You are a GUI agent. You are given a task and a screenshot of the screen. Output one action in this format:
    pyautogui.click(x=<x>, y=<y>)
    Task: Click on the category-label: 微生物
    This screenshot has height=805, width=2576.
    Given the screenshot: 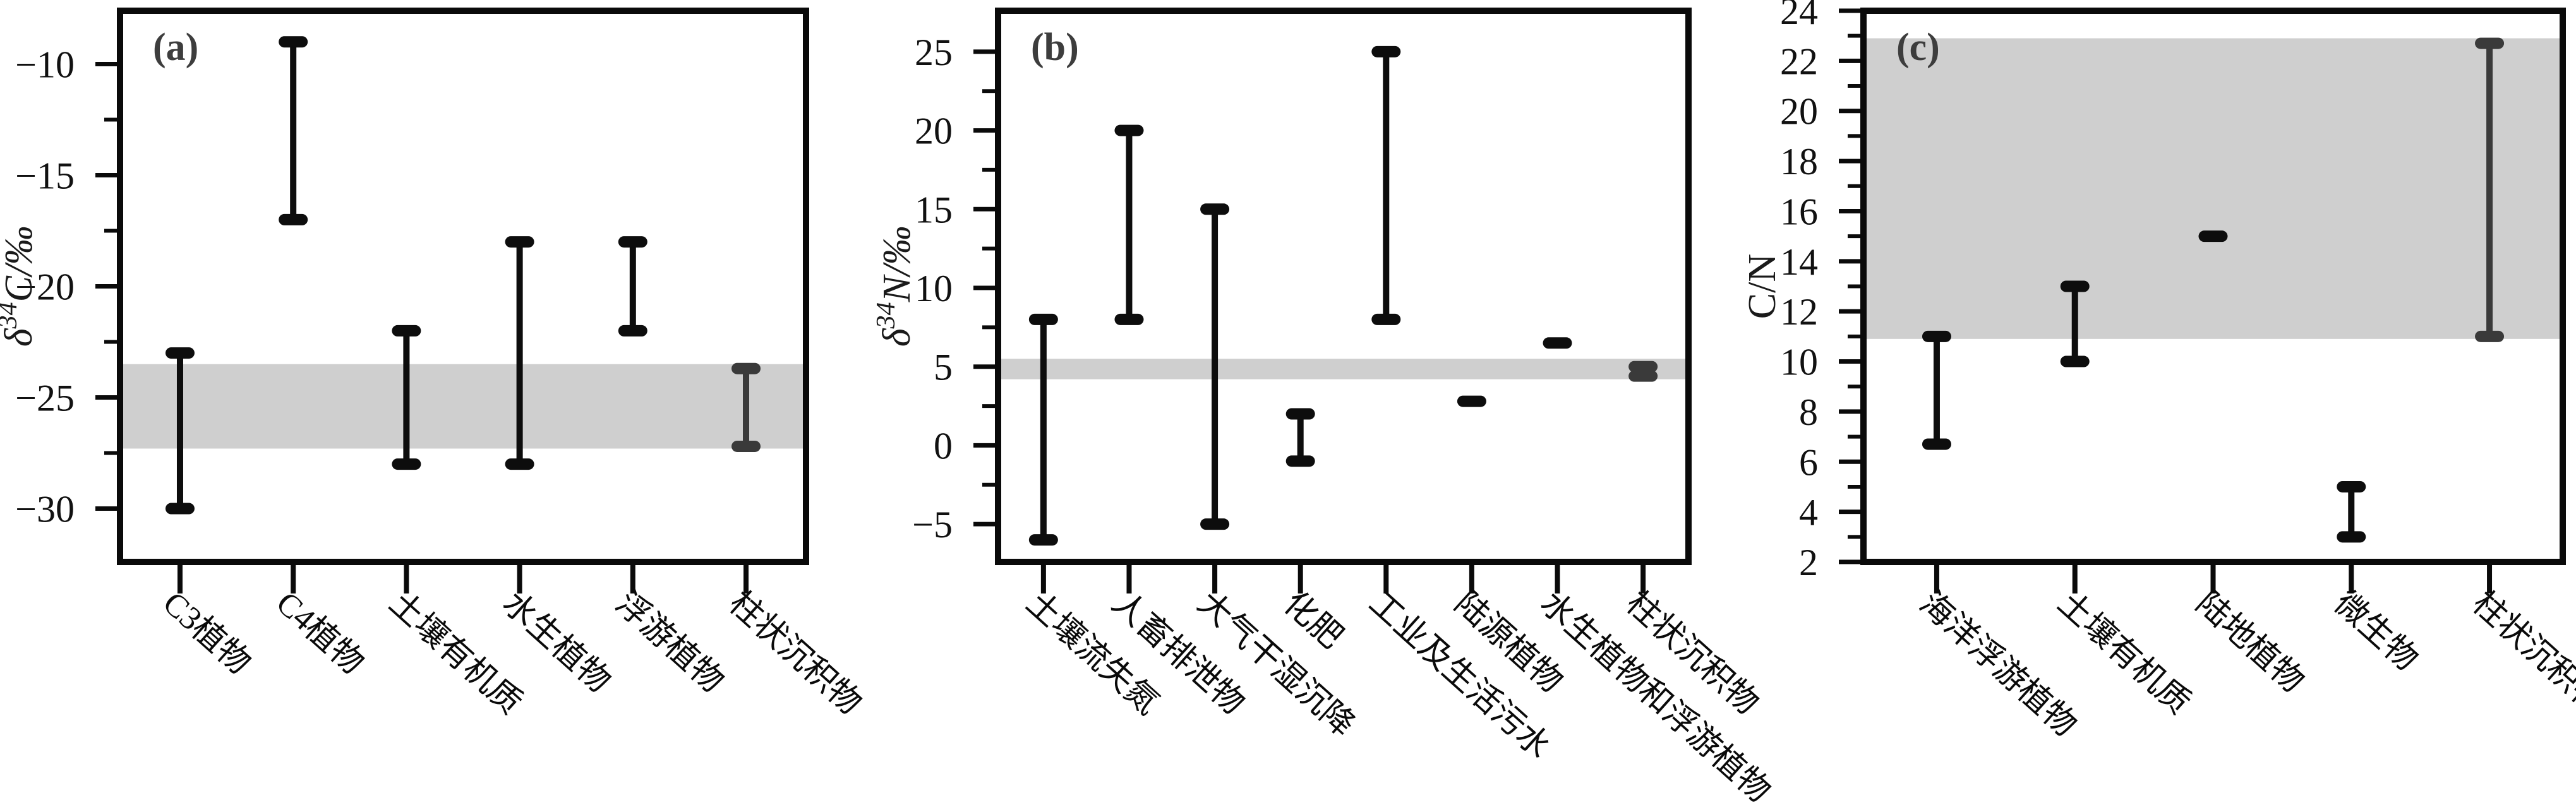 What is the action you would take?
    pyautogui.click(x=2375, y=631)
    